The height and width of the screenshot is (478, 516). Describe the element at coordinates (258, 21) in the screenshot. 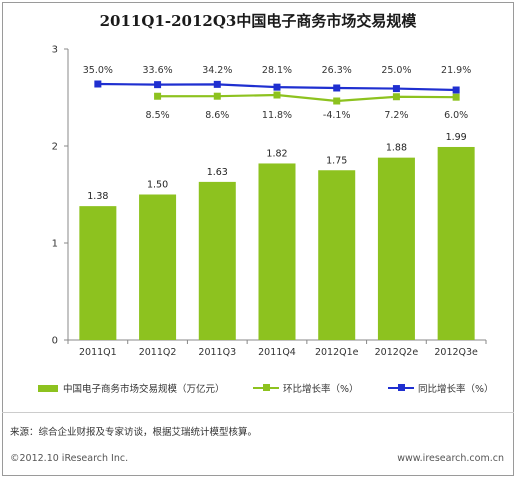

I see `chart-title: 2011Q1-2012Q3中国电子商务市场交易规模` at that location.